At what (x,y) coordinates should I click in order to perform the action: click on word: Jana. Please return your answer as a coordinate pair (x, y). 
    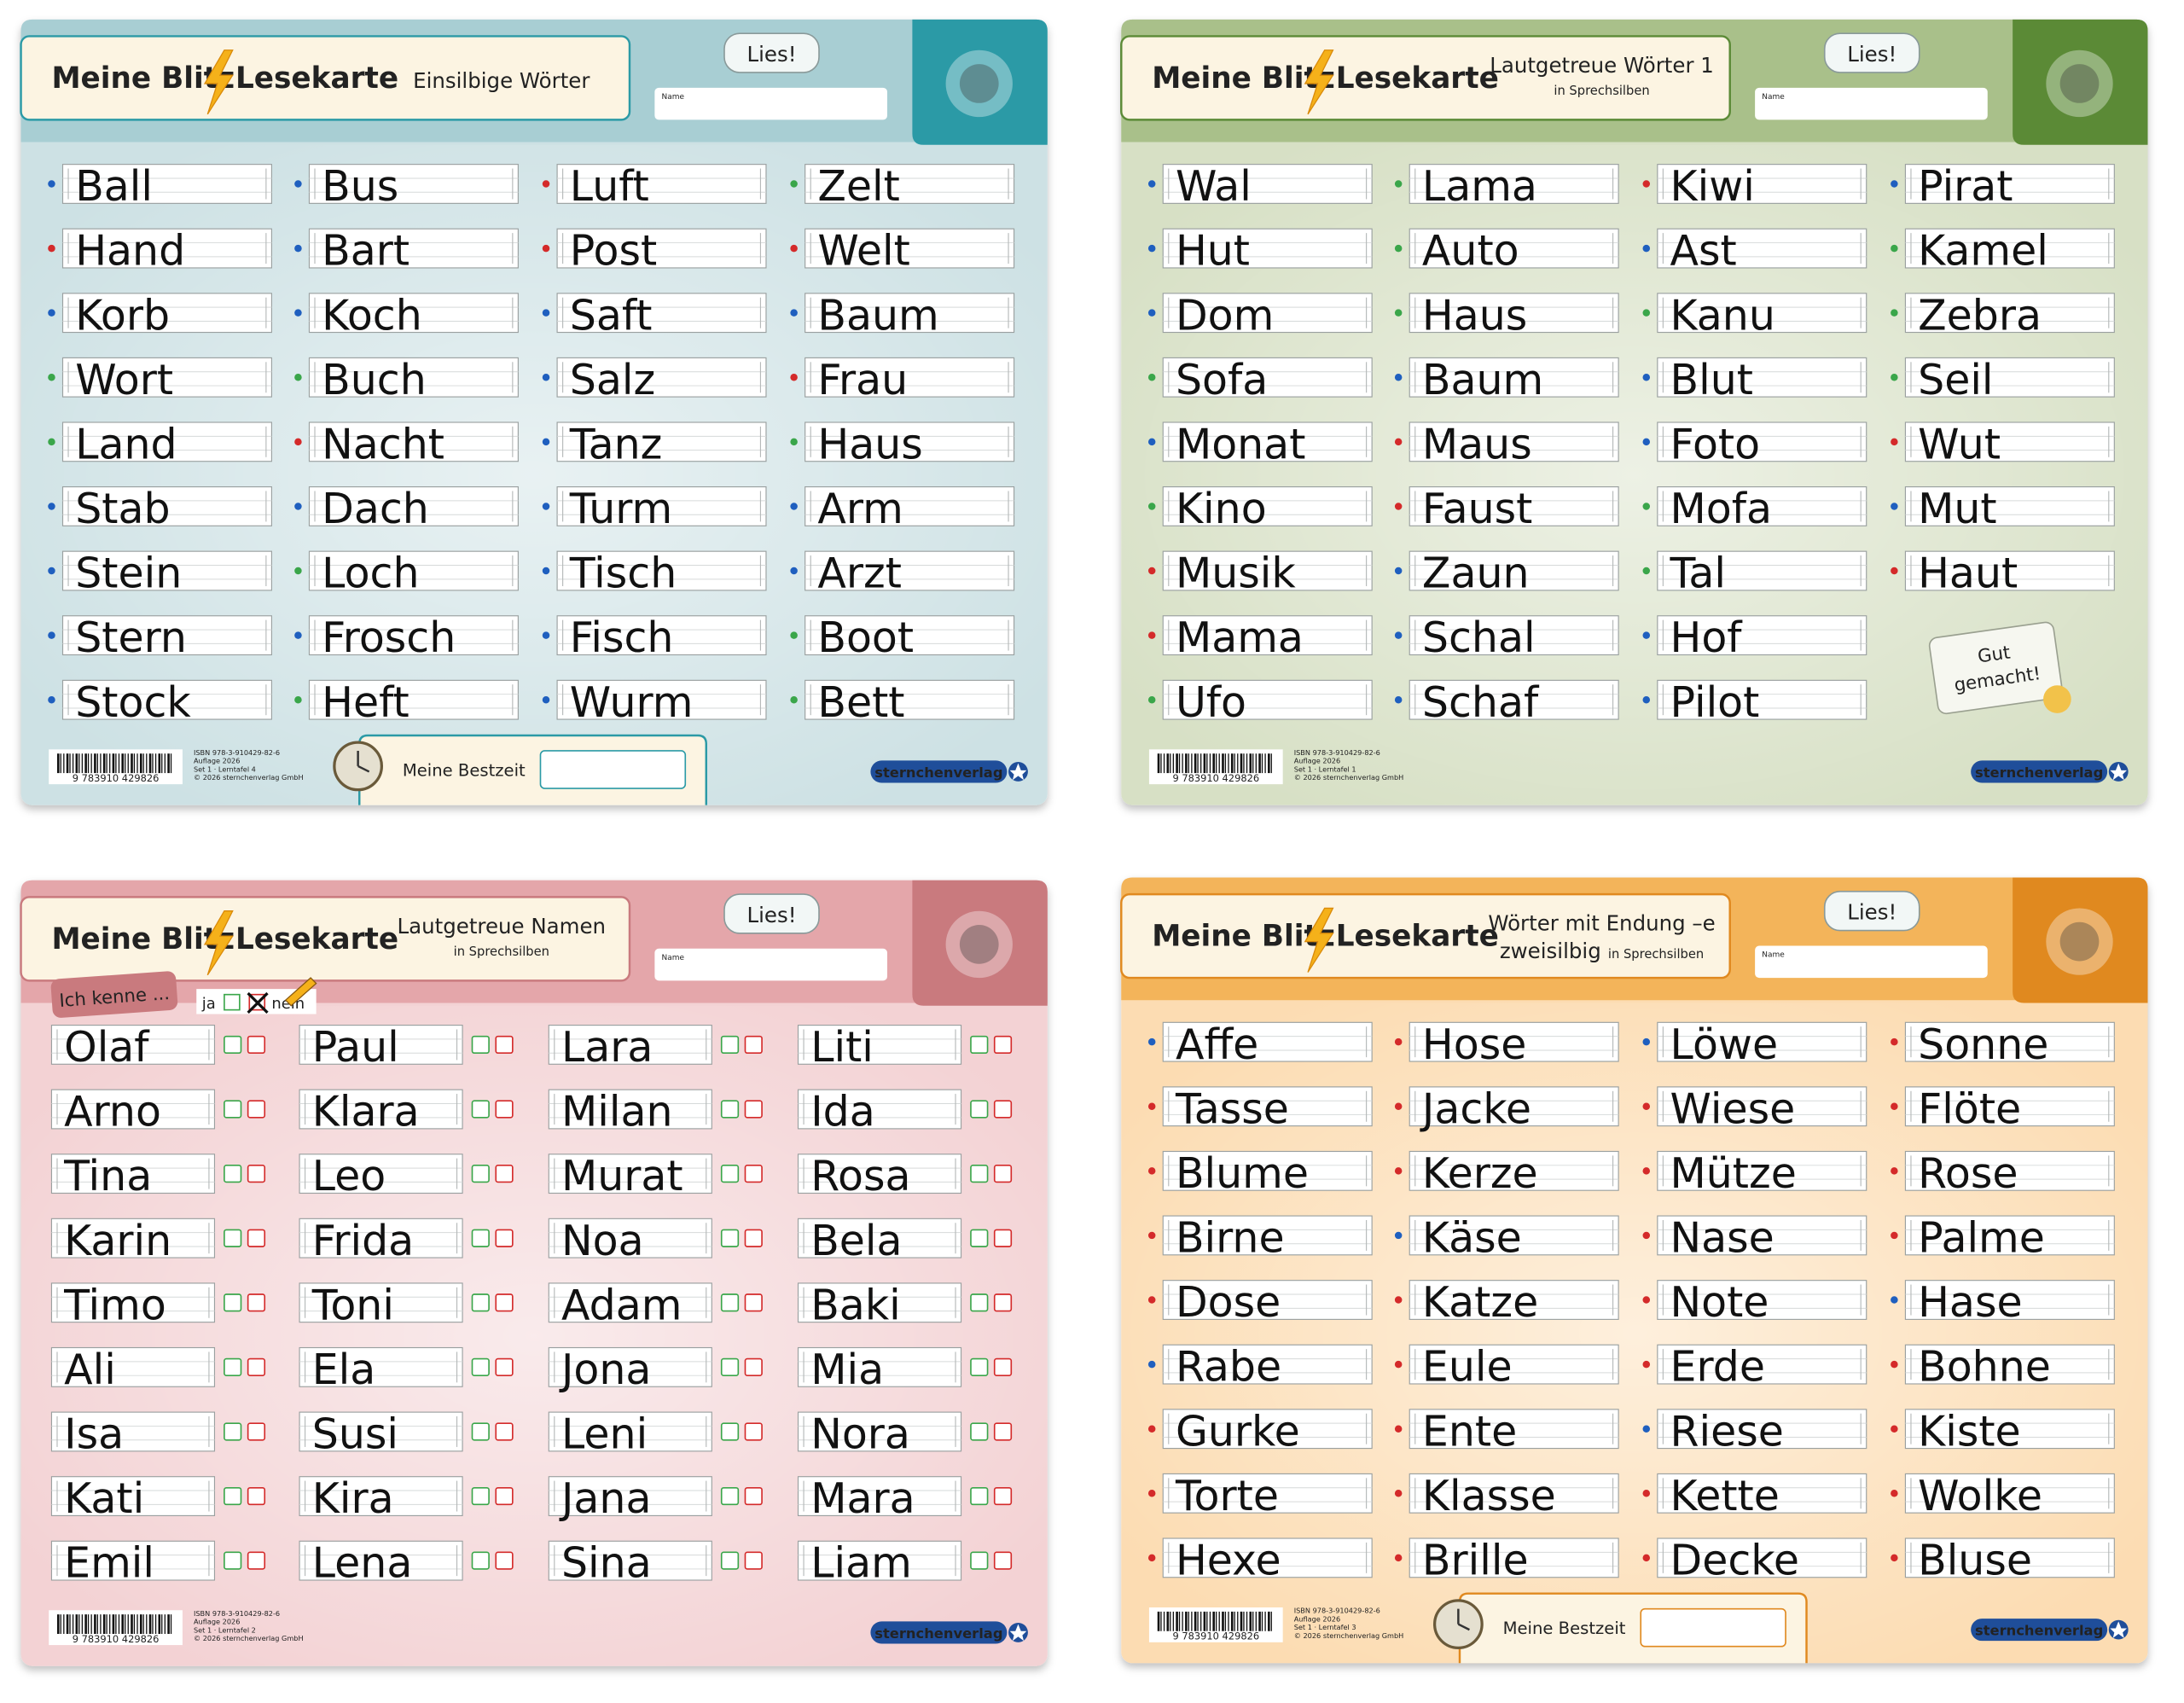
    Looking at the image, I should click on (605, 1498).